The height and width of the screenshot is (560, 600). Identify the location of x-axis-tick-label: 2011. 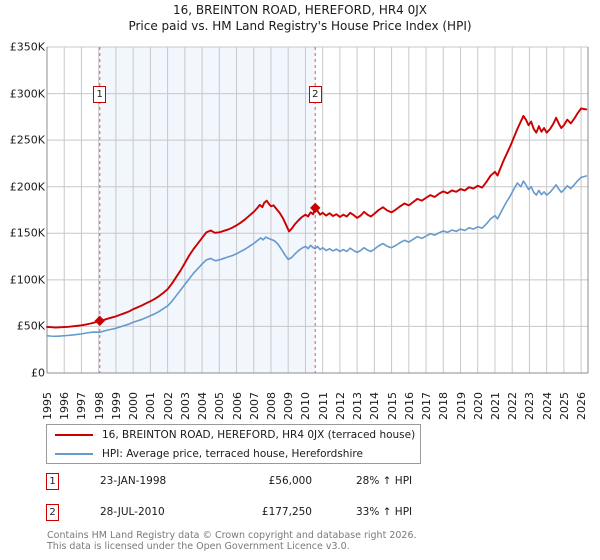
(323, 406).